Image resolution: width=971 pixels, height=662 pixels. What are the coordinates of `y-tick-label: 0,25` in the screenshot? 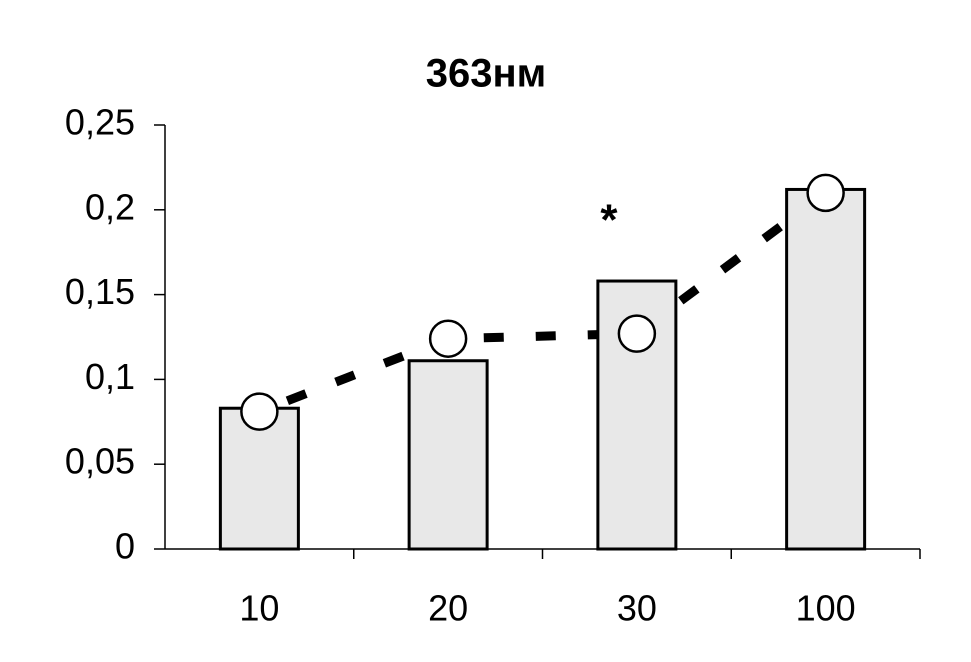 It's located at (100, 122).